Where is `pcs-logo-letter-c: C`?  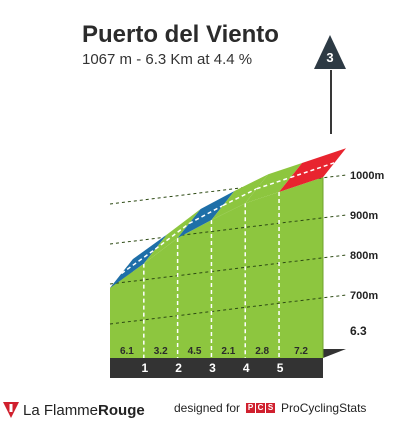 pcs-logo-letter-c: C is located at coordinates (261, 408).